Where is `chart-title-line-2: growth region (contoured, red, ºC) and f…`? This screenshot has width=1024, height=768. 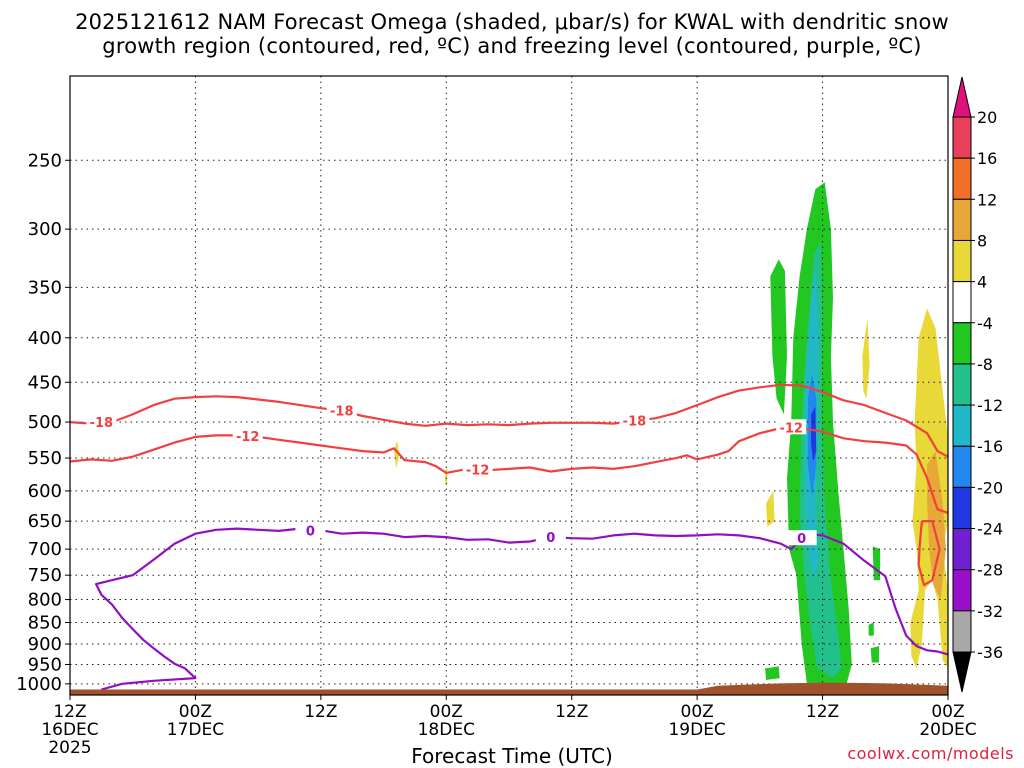
chart-title-line-2: growth region (contoured, red, ºC) and f… is located at coordinates (512, 46).